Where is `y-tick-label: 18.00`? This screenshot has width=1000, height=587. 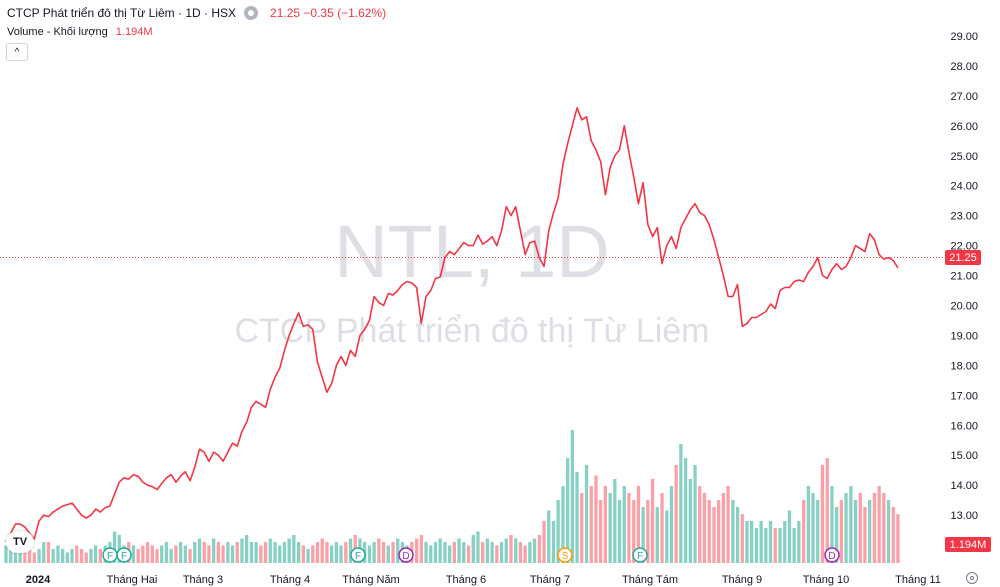
y-tick-label: 18.00 is located at coordinates (964, 366).